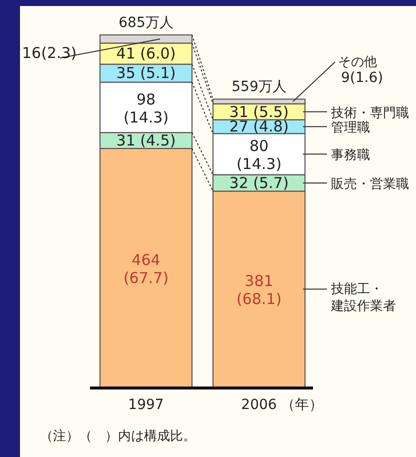 This screenshot has width=416, height=457. I want to click on x-tick-label: 1997, so click(146, 405).